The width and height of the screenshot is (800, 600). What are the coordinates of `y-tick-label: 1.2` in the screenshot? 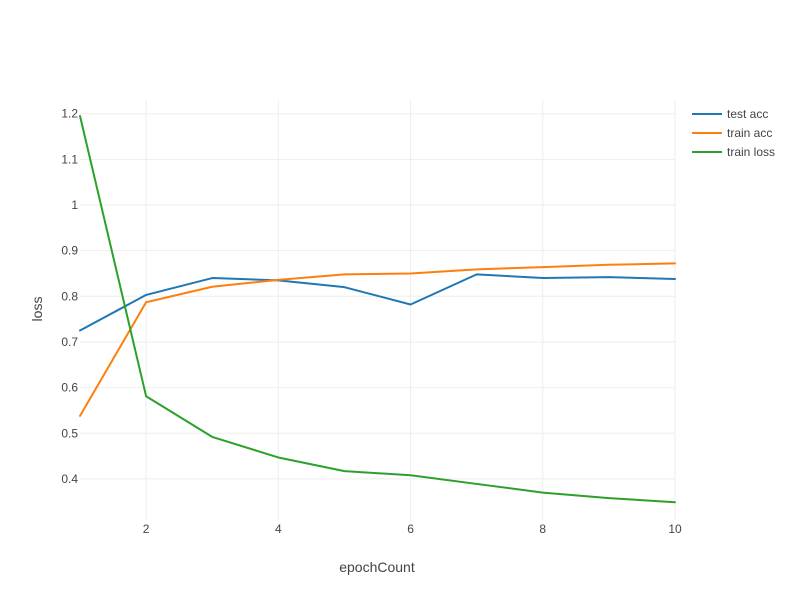 It's located at (69, 114).